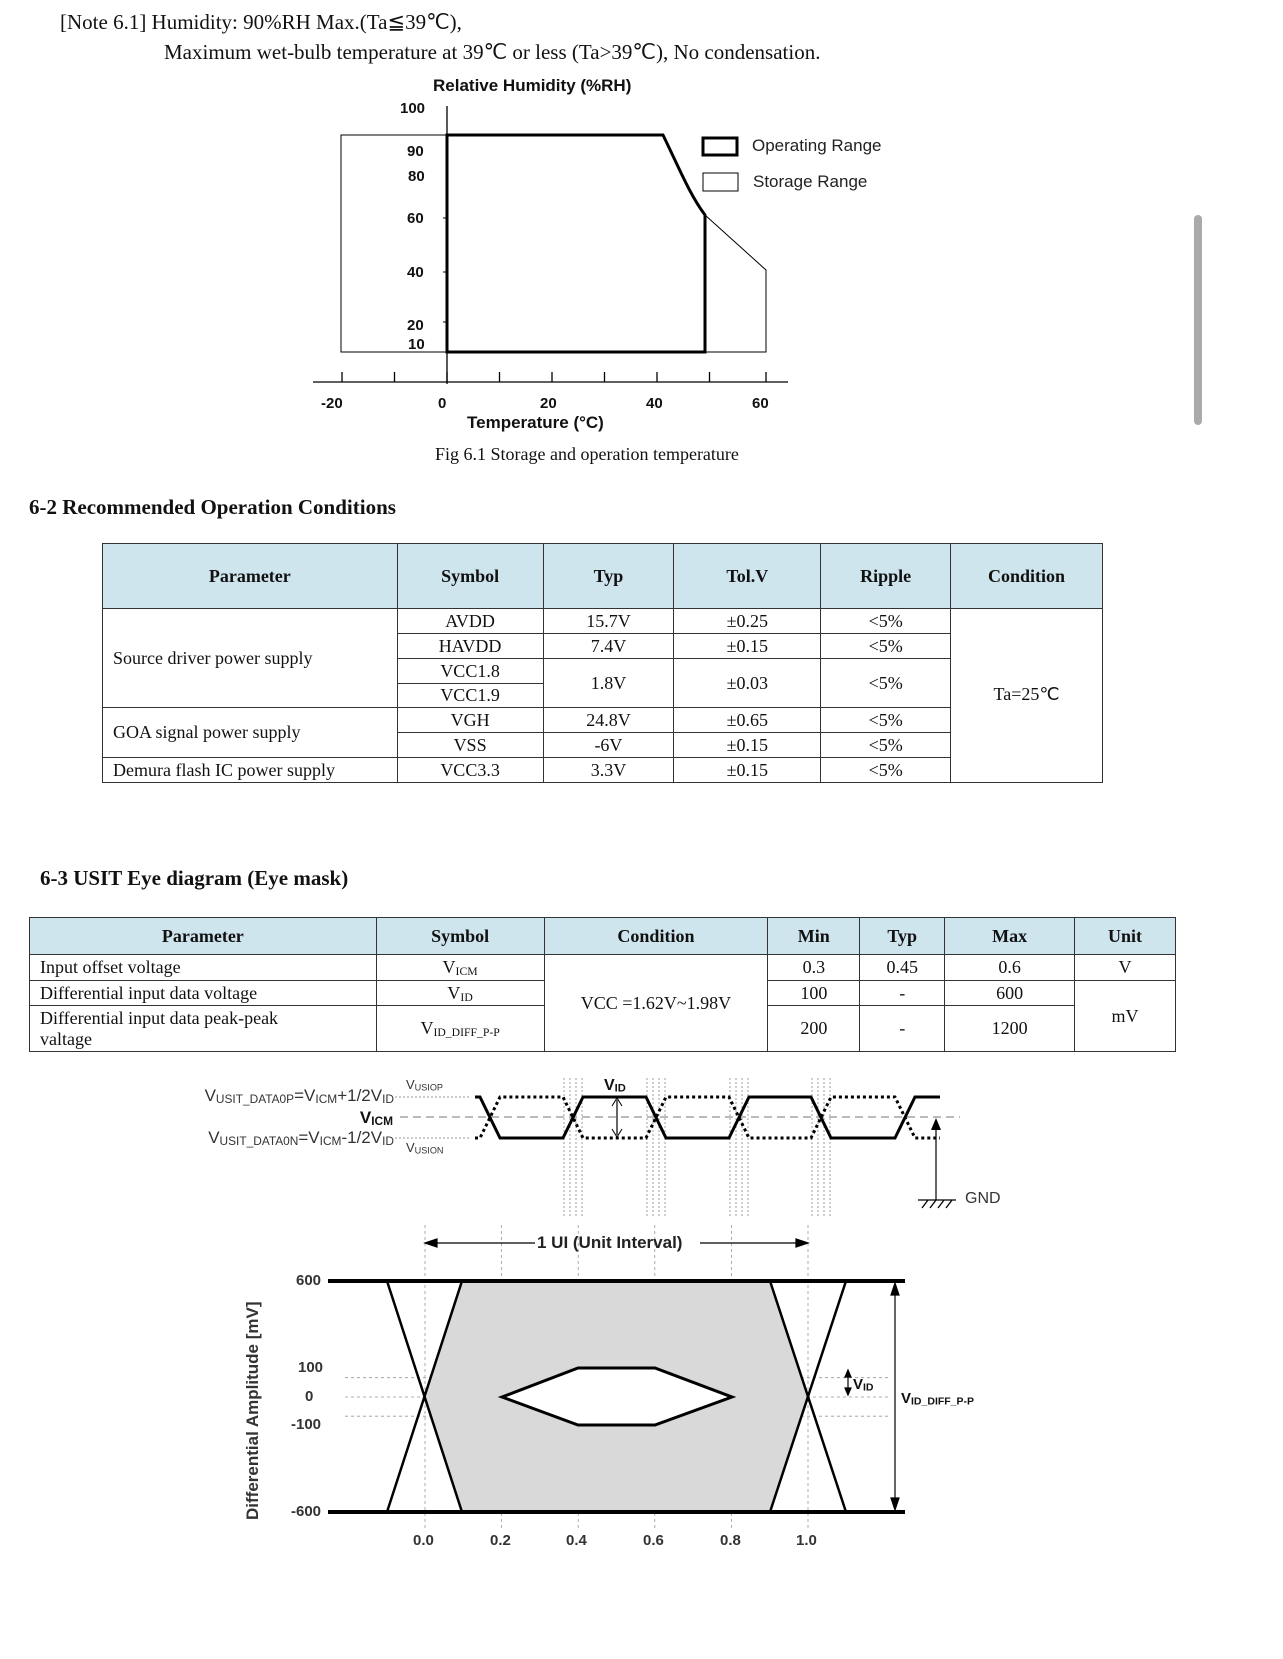 This screenshot has height=1659, width=1283. What do you see at coordinates (376, 1118) in the screenshot?
I see `vicm-label: VICM` at bounding box center [376, 1118].